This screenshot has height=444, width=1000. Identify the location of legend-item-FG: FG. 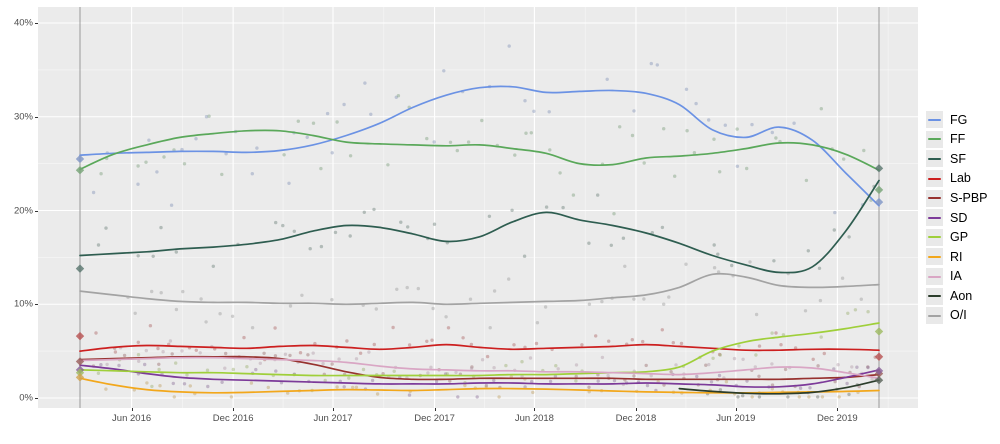
(957, 120).